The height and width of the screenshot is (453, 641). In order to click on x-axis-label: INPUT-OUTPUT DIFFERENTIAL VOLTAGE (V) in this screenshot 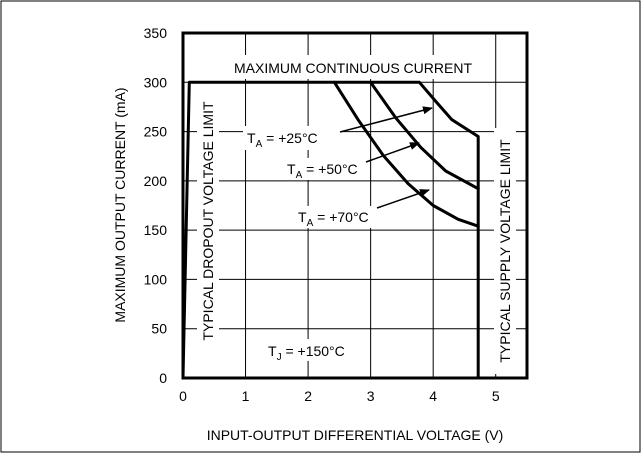, I will do `click(355, 435)`.